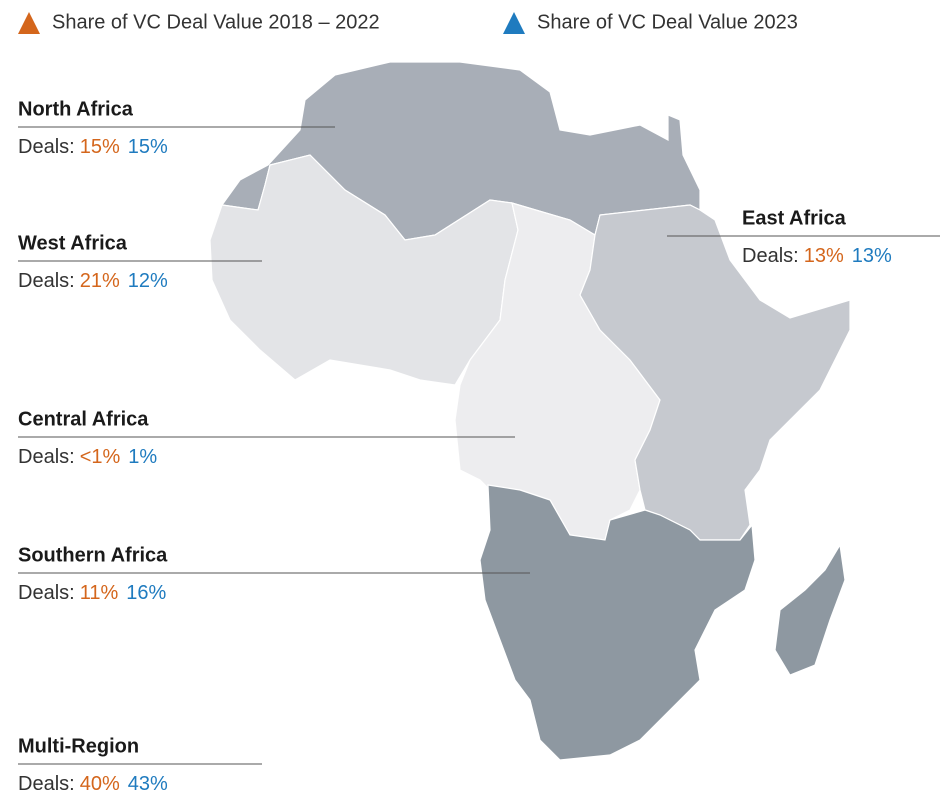  I want to click on region-name: East Africa, so click(794, 218).